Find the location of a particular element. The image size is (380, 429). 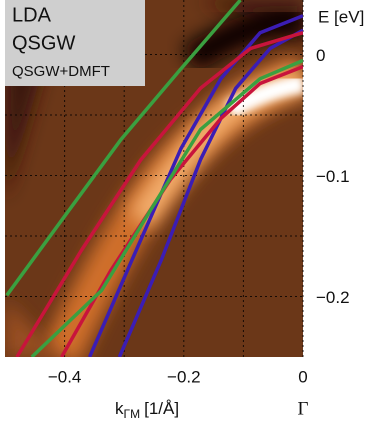

y-tick-label: −0.1 is located at coordinates (333, 176).